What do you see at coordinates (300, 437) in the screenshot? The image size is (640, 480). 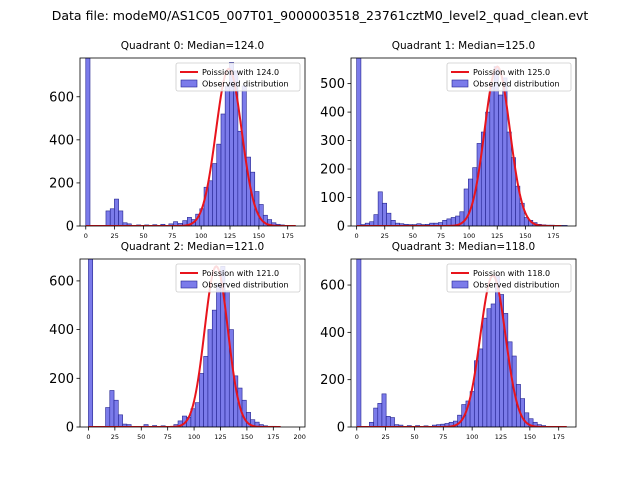 I see `x-tick-label: 200` at bounding box center [300, 437].